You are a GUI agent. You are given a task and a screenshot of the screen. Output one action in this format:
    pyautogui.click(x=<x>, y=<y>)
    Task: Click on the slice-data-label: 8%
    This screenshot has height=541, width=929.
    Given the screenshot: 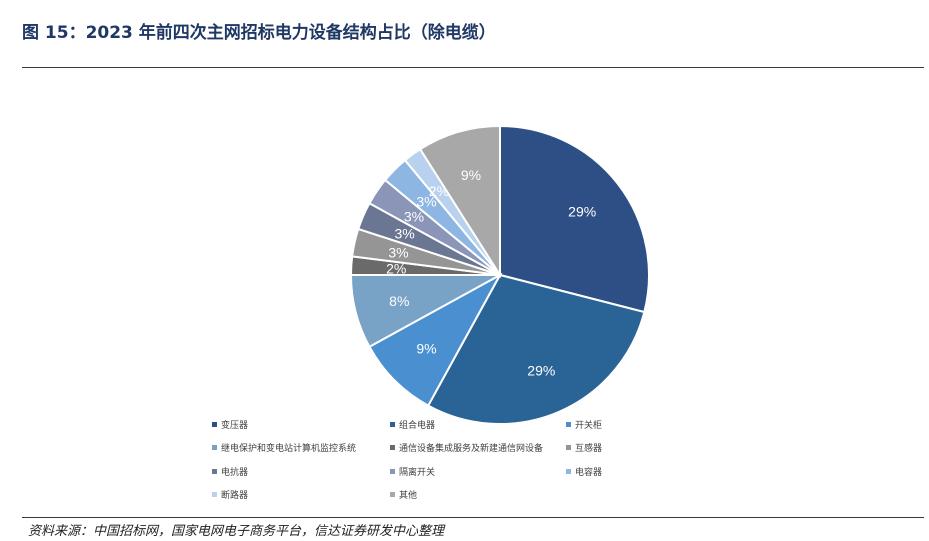 What is the action you would take?
    pyautogui.click(x=399, y=301)
    